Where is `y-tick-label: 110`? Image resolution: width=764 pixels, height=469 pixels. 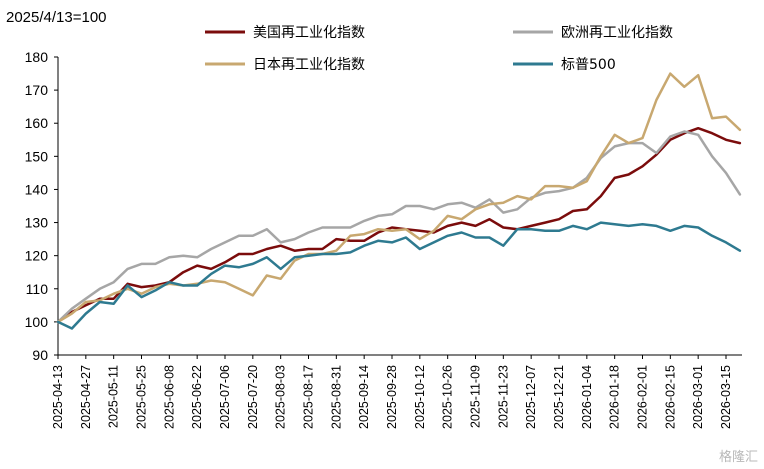
y-tick-label: 110 is located at coordinates (37, 289).